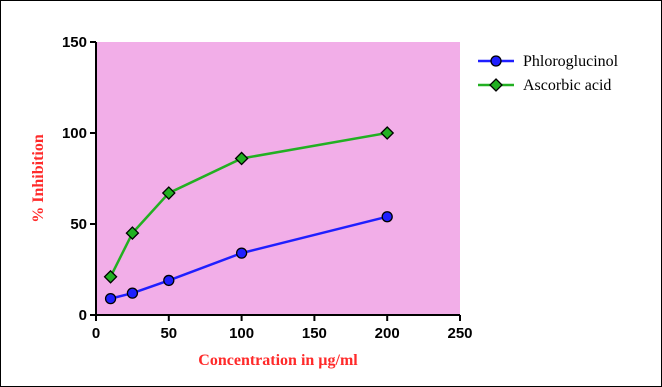  What do you see at coordinates (38, 178) in the screenshot?
I see `y-axis-title: % Inhibition` at bounding box center [38, 178].